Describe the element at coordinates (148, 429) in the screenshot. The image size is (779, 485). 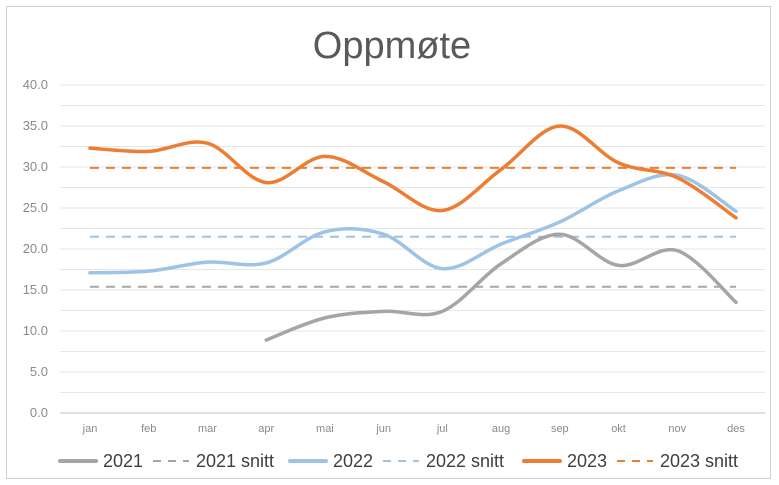
I see `x-tick-label: feb` at that location.